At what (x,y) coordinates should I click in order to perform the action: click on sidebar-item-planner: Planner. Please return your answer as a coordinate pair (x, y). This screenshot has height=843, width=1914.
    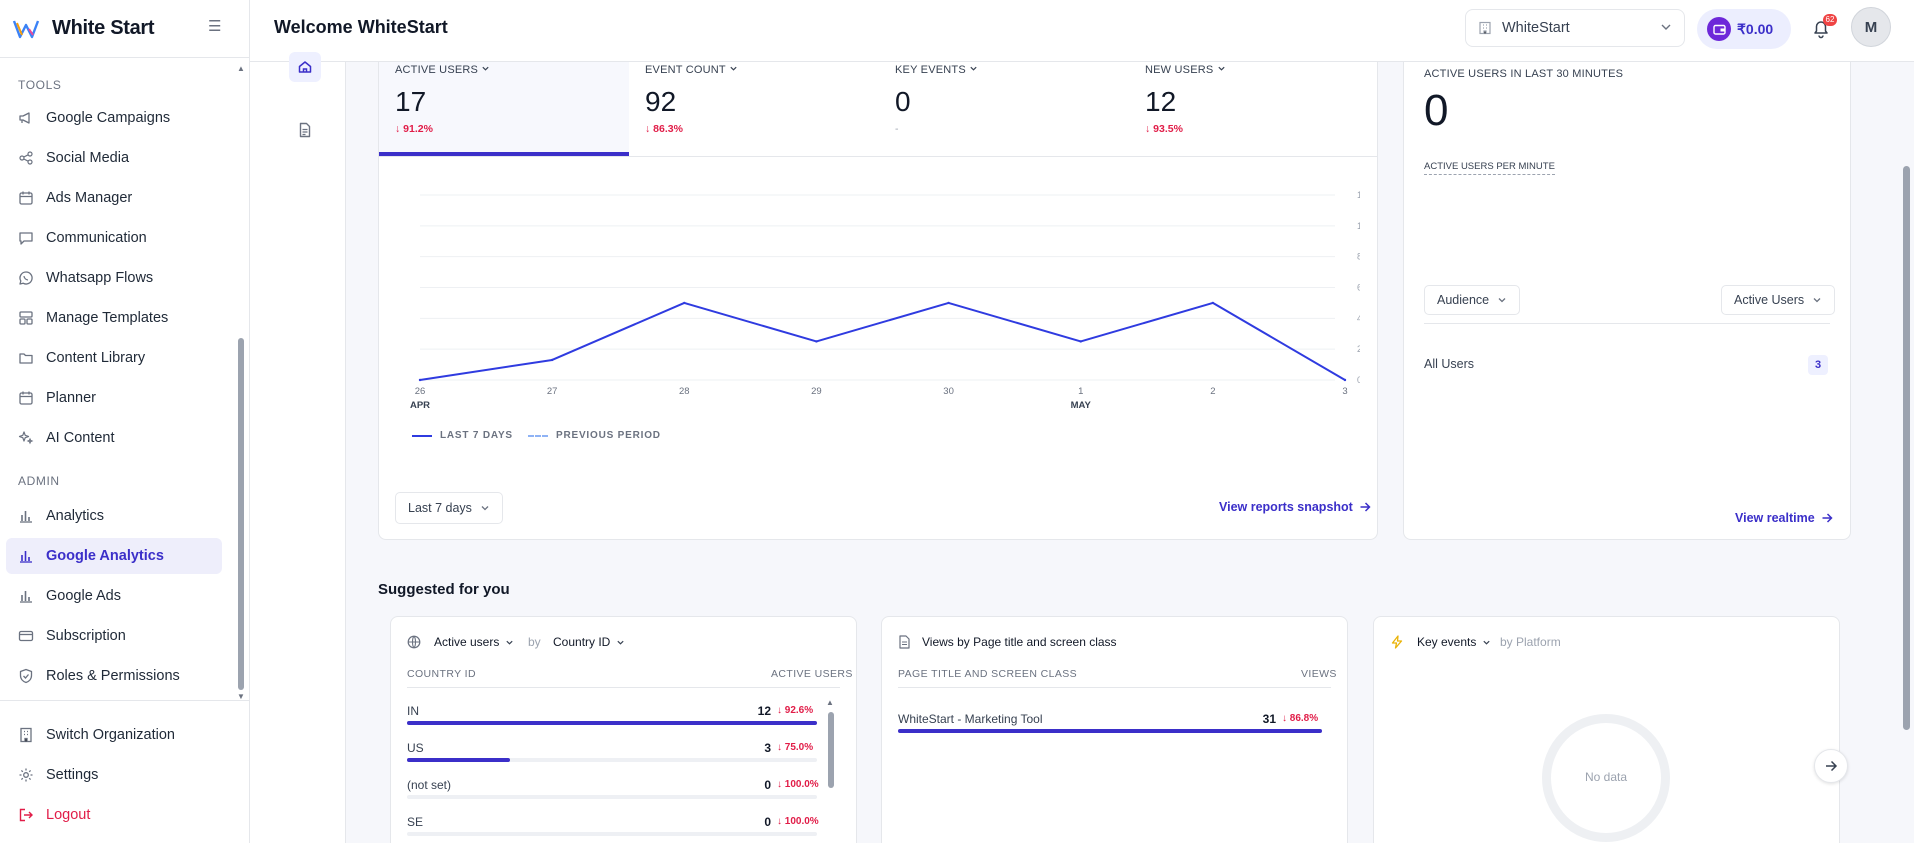
    Looking at the image, I should click on (114, 398).